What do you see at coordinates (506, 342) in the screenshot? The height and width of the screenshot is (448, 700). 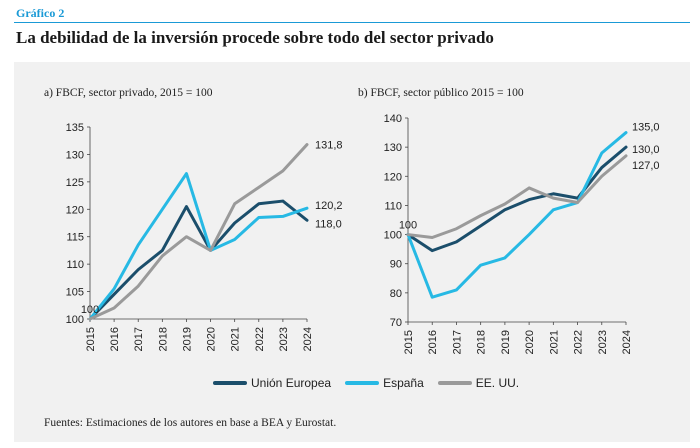 I see `chart-b-x-tick-label: 2019` at bounding box center [506, 342].